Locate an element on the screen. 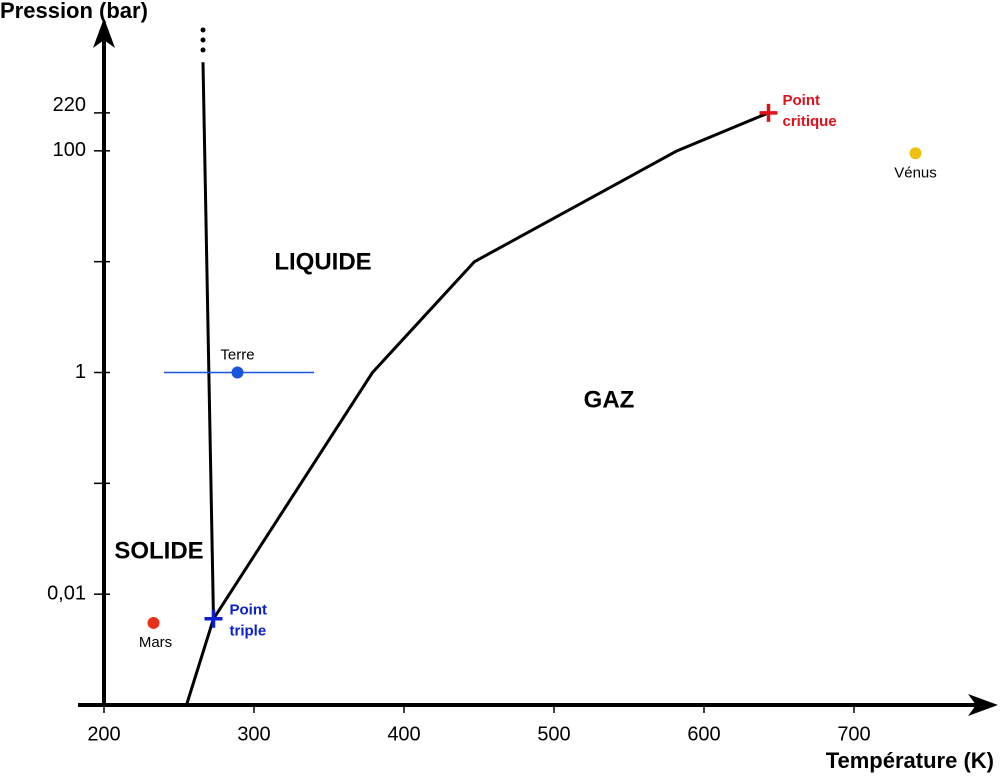  region-label: GAZ is located at coordinates (609, 399).